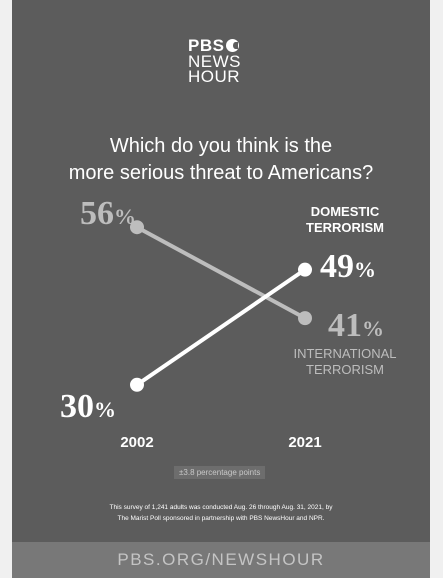 This screenshot has height=578, width=443. What do you see at coordinates (108, 213) in the screenshot?
I see `data-label-international-2002: 56%` at bounding box center [108, 213].